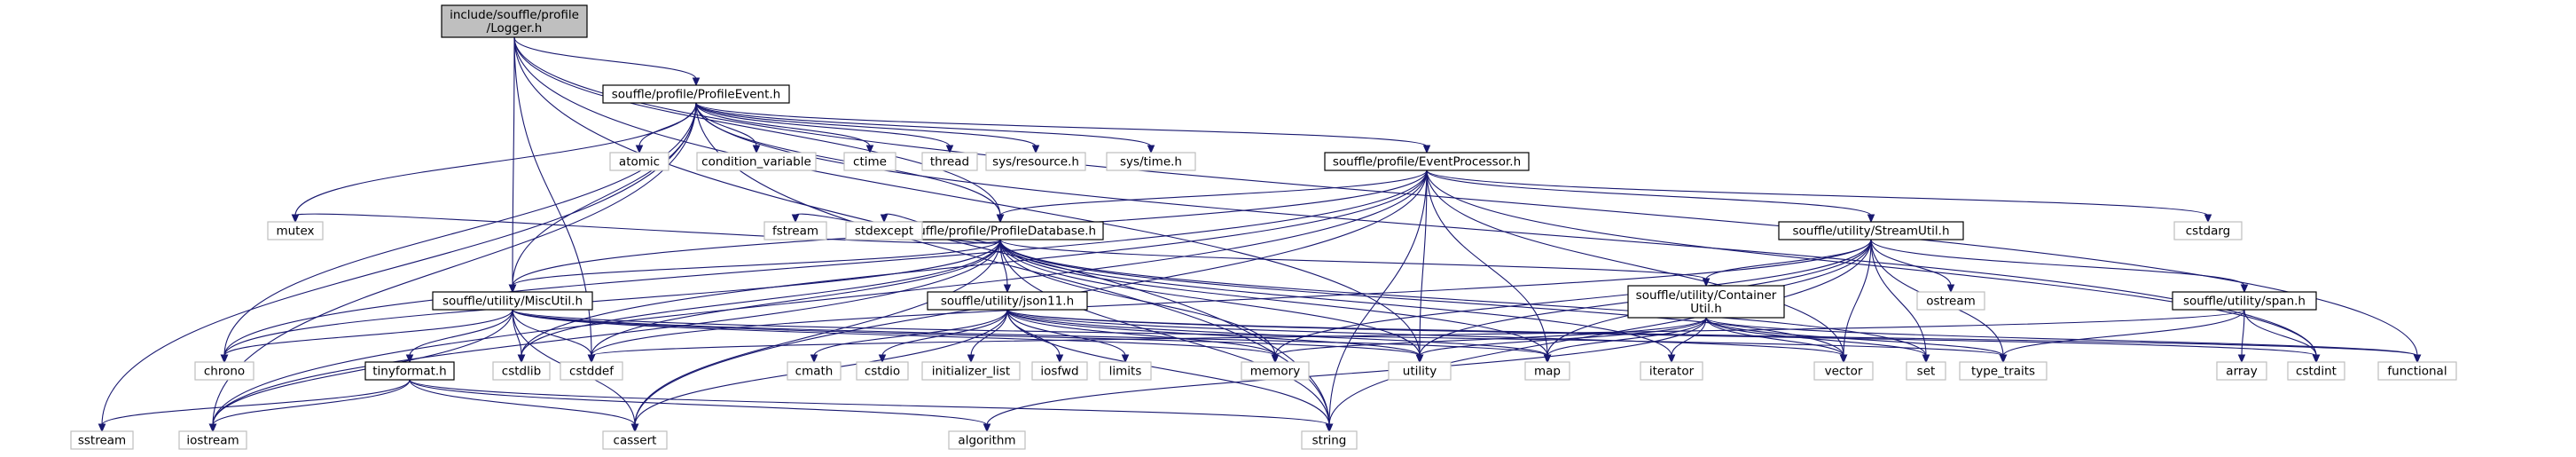 The height and width of the screenshot is (457, 2576). I want to click on node-cassert: cassert, so click(635, 440).